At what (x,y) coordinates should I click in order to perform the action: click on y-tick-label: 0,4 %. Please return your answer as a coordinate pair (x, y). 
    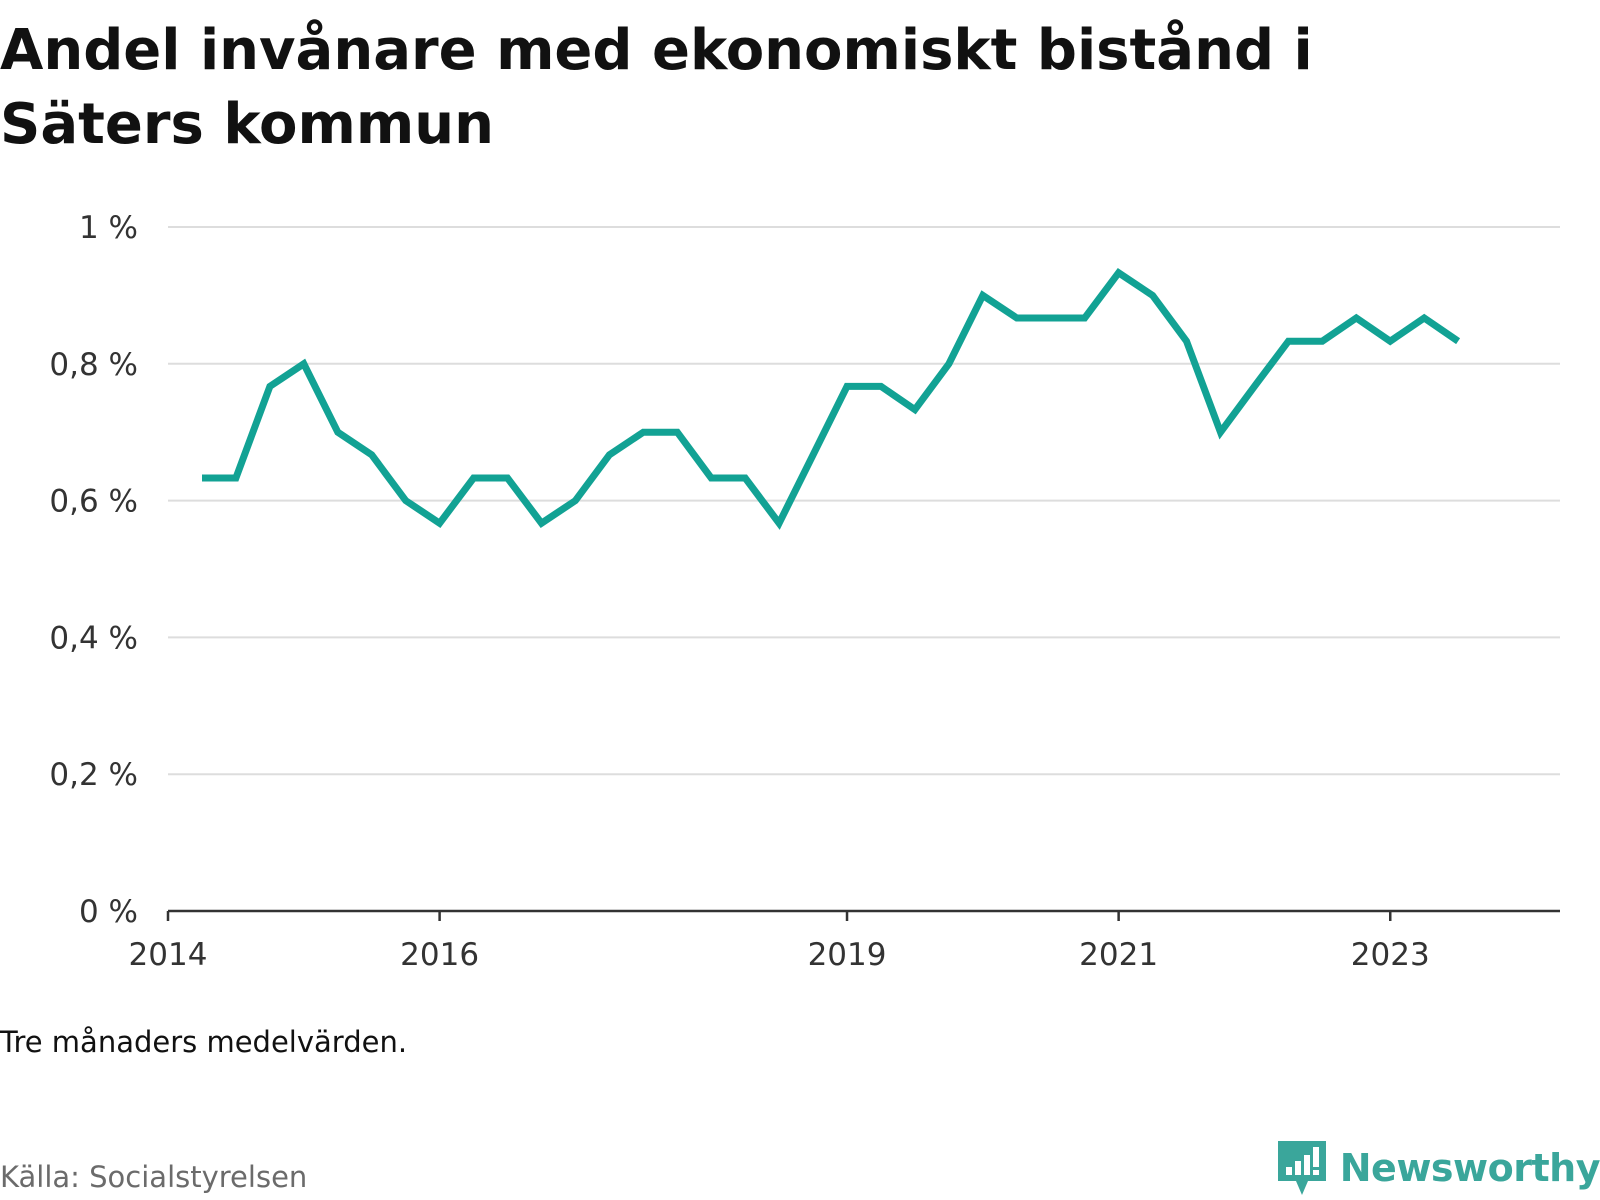
    Looking at the image, I should click on (93, 638).